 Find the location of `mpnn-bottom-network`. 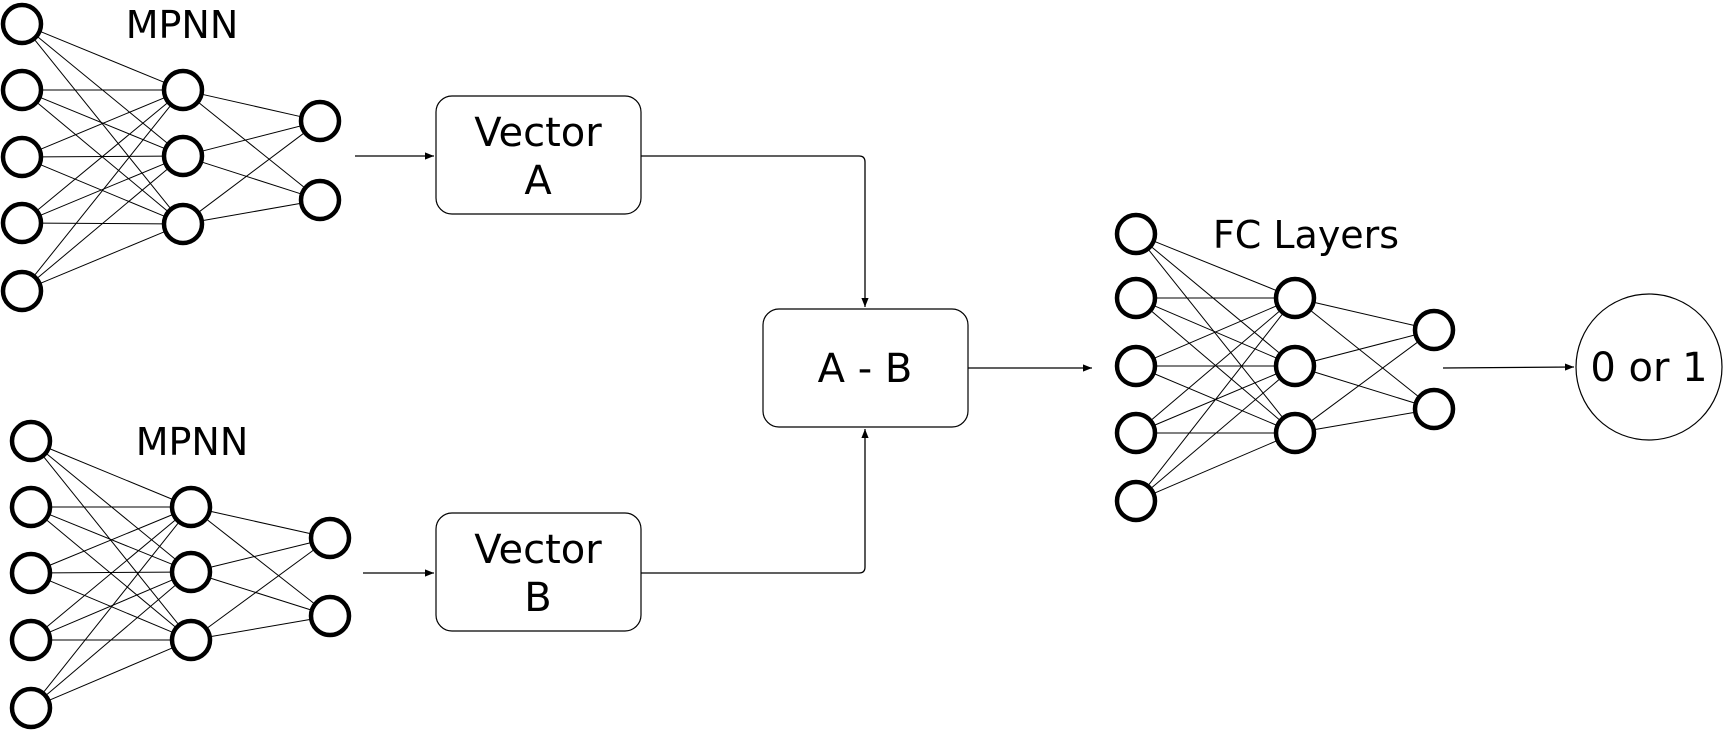

mpnn-bottom-network is located at coordinates (180, 574).